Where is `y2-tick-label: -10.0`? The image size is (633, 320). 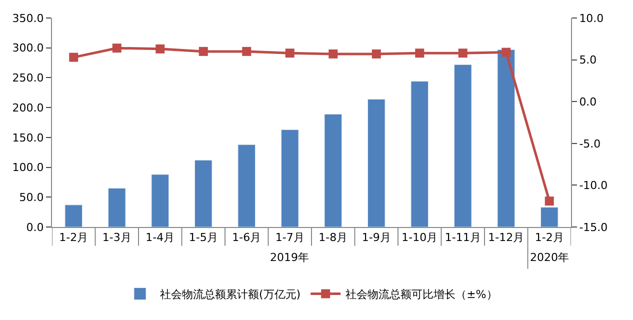 y2-tick-label: -10.0 is located at coordinates (593, 185).